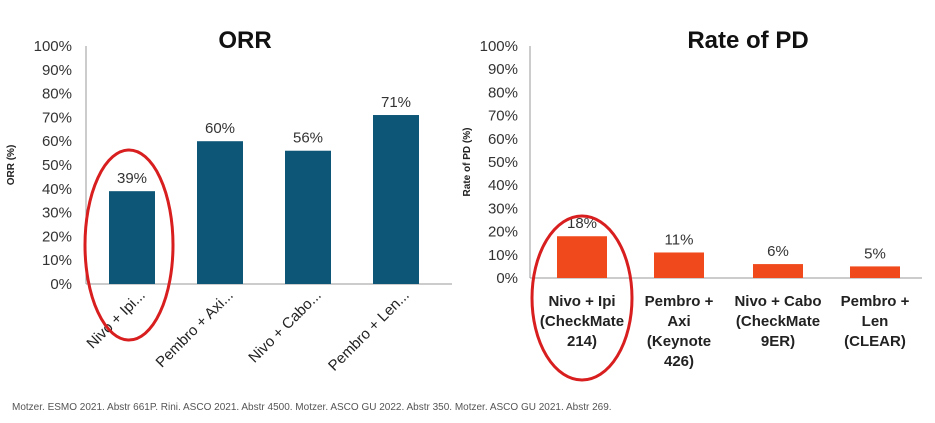  I want to click on pd-y-tick-label: 20%, so click(503, 232).